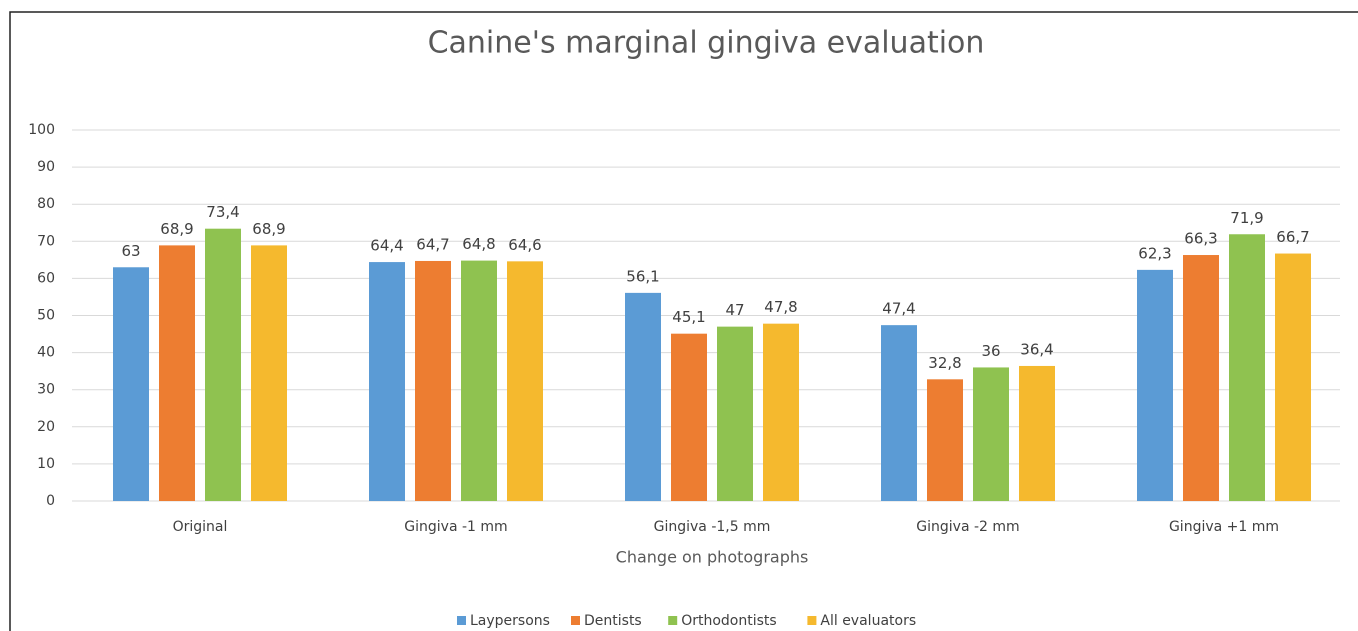 The image size is (1358, 631). Describe the element at coordinates (712, 527) in the screenshot. I see `x-tick-label: Gingiva -1,5 mm` at that location.